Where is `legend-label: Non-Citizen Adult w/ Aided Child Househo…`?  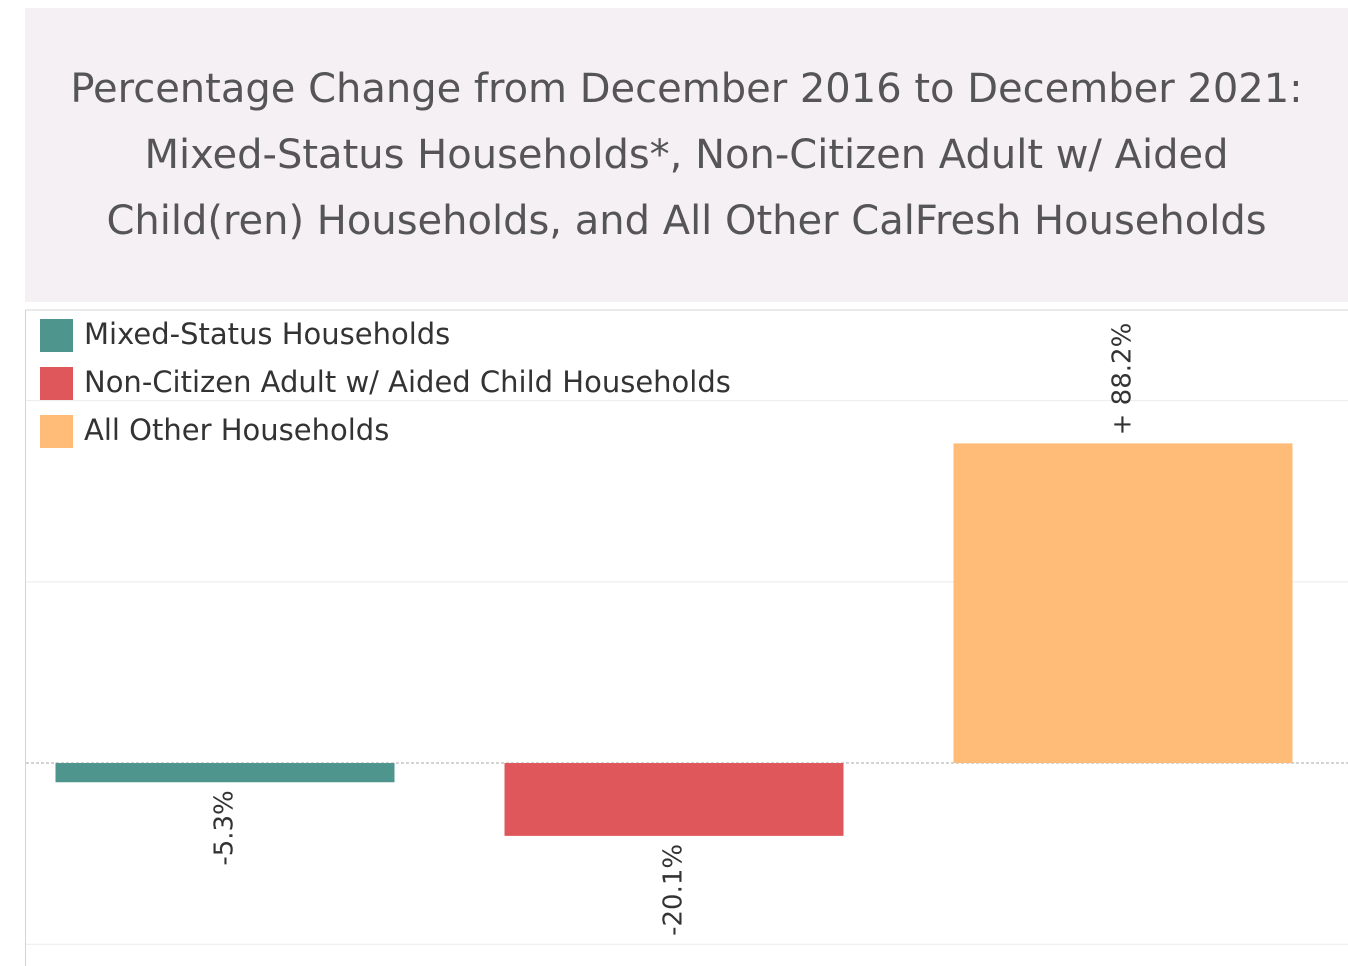 legend-label: Non-Citizen Adult w/ Aided Child Househo… is located at coordinates (407, 382).